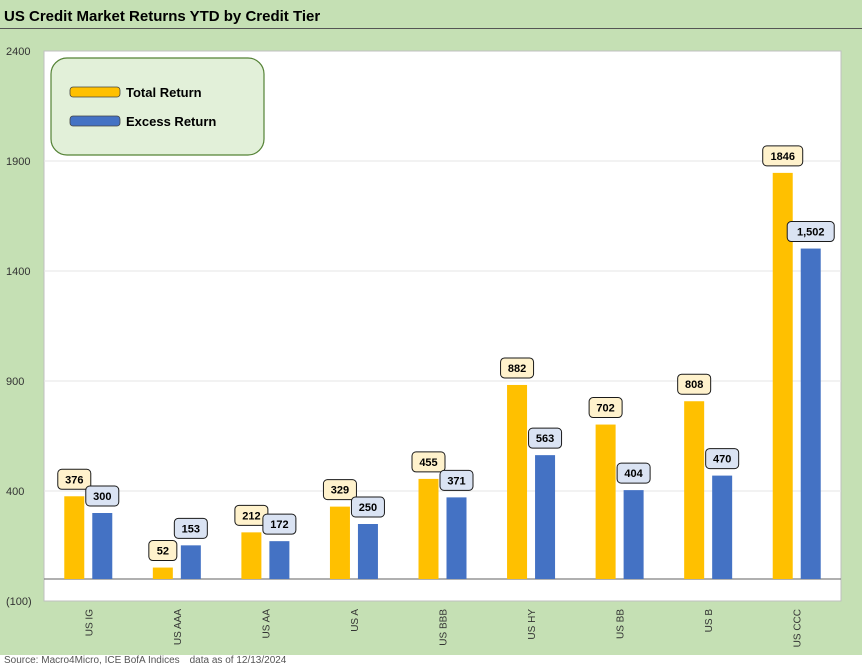 Image resolution: width=862 pixels, height=670 pixels. I want to click on data-label-excess-return: 300, so click(102, 497).